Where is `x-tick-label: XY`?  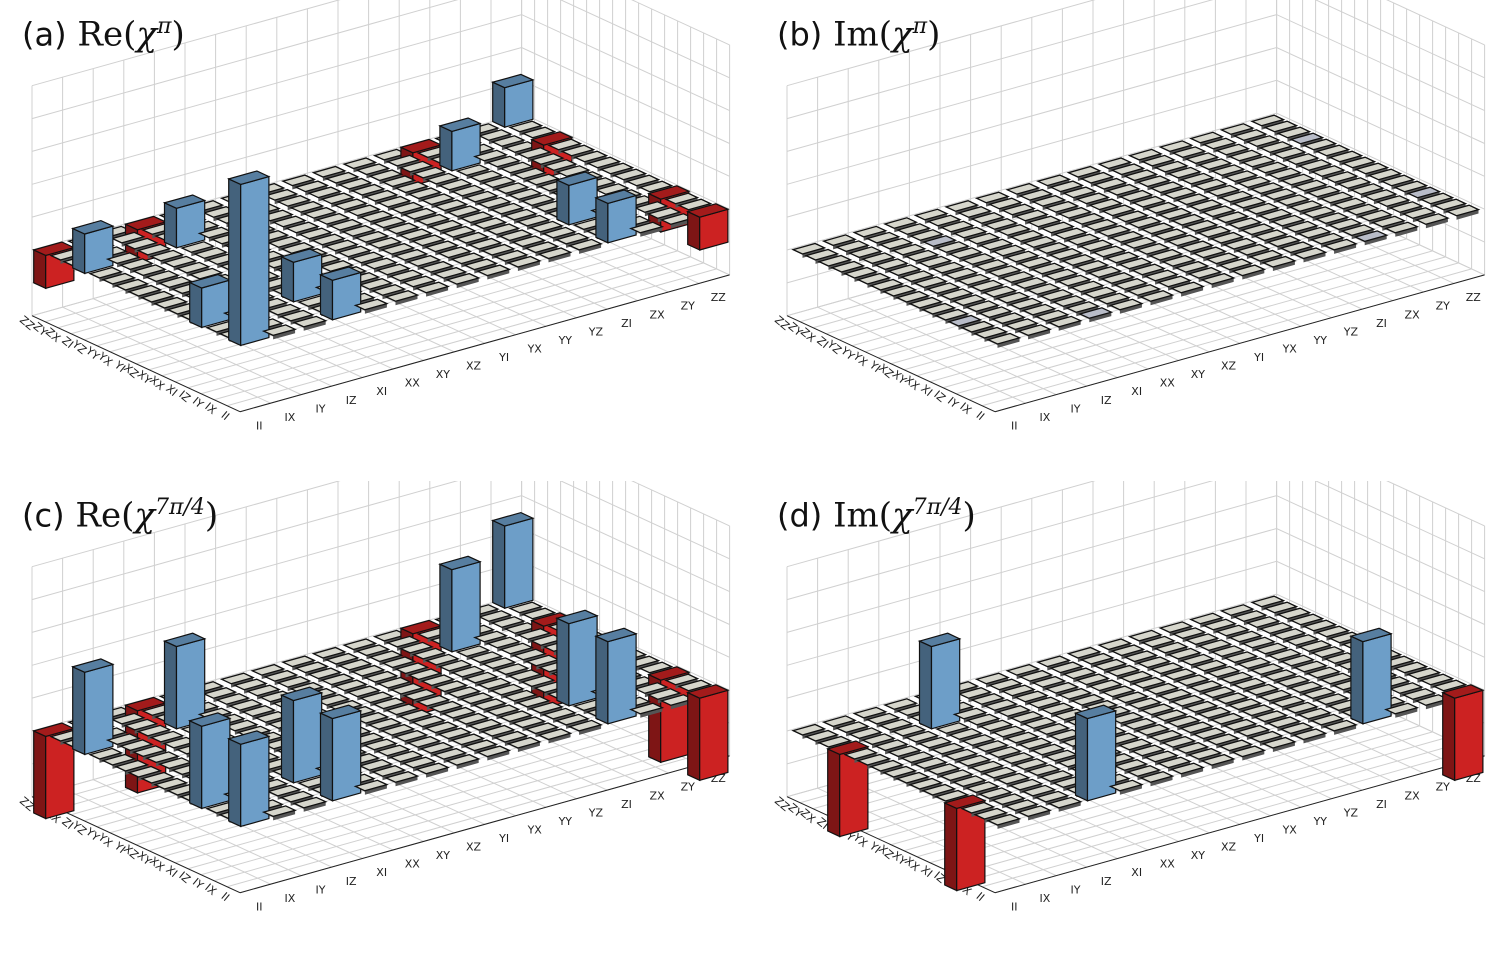 x-tick-label: XY is located at coordinates (443, 855).